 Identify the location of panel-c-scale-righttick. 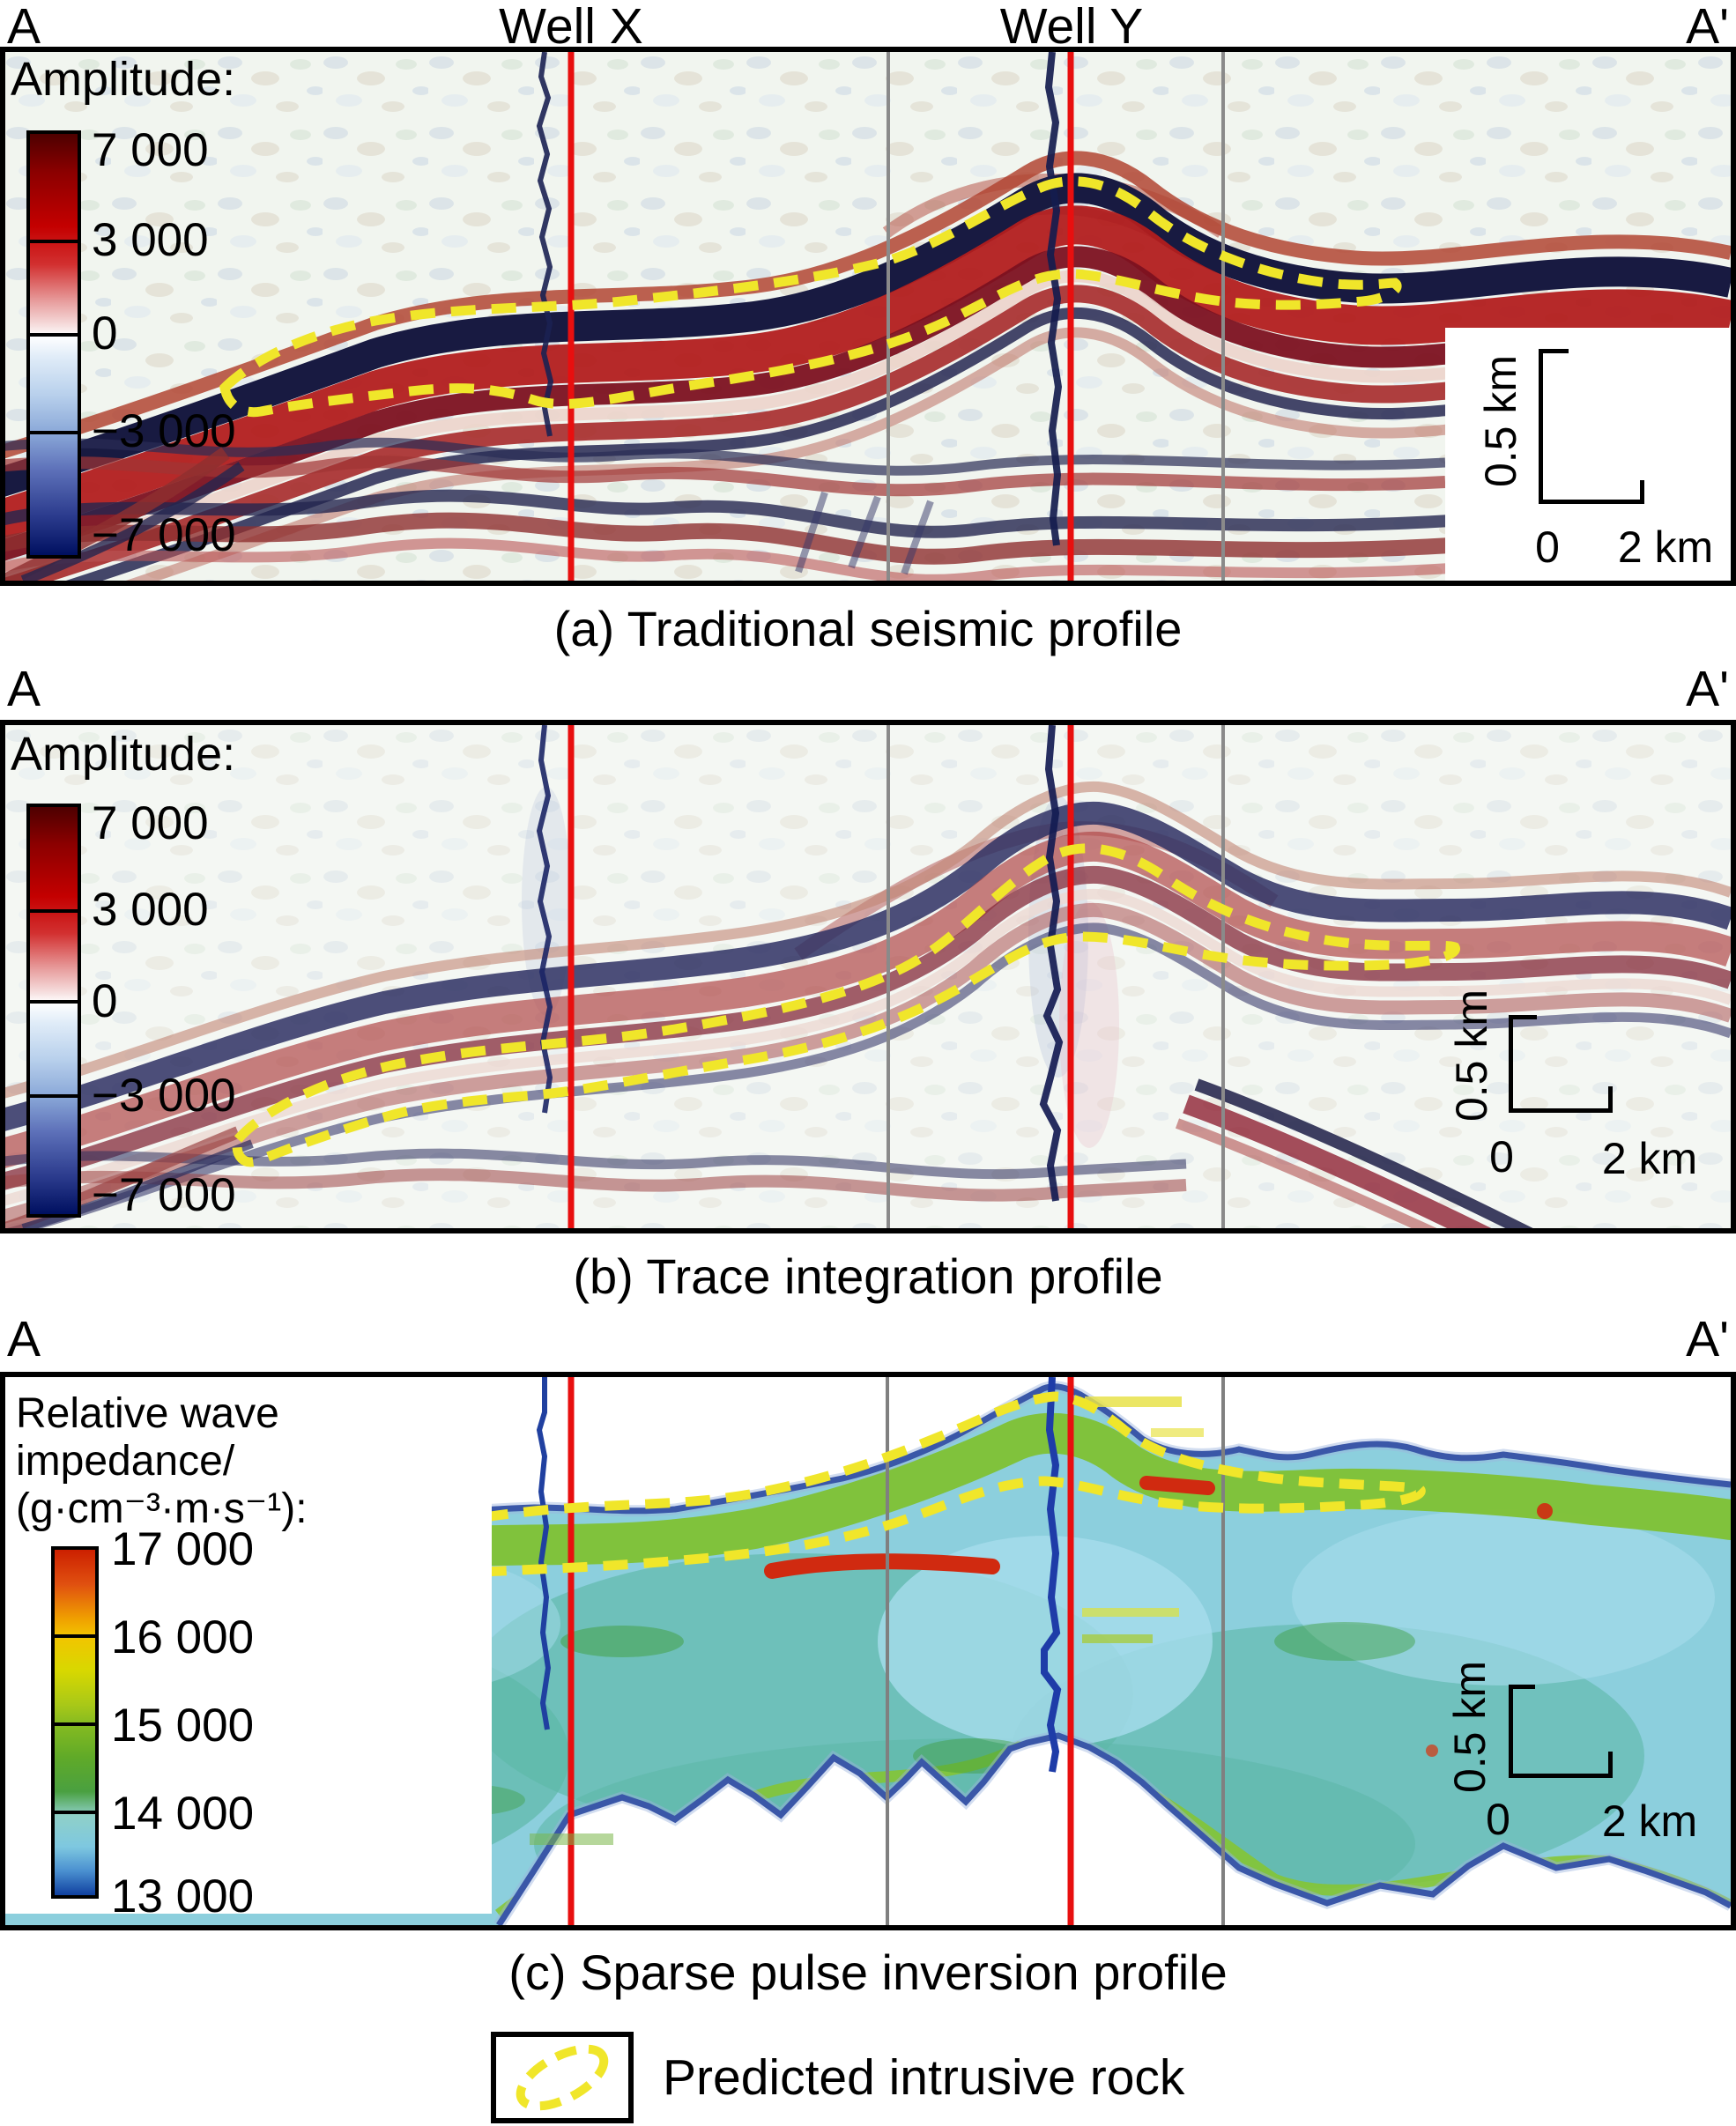
(1610, 1765).